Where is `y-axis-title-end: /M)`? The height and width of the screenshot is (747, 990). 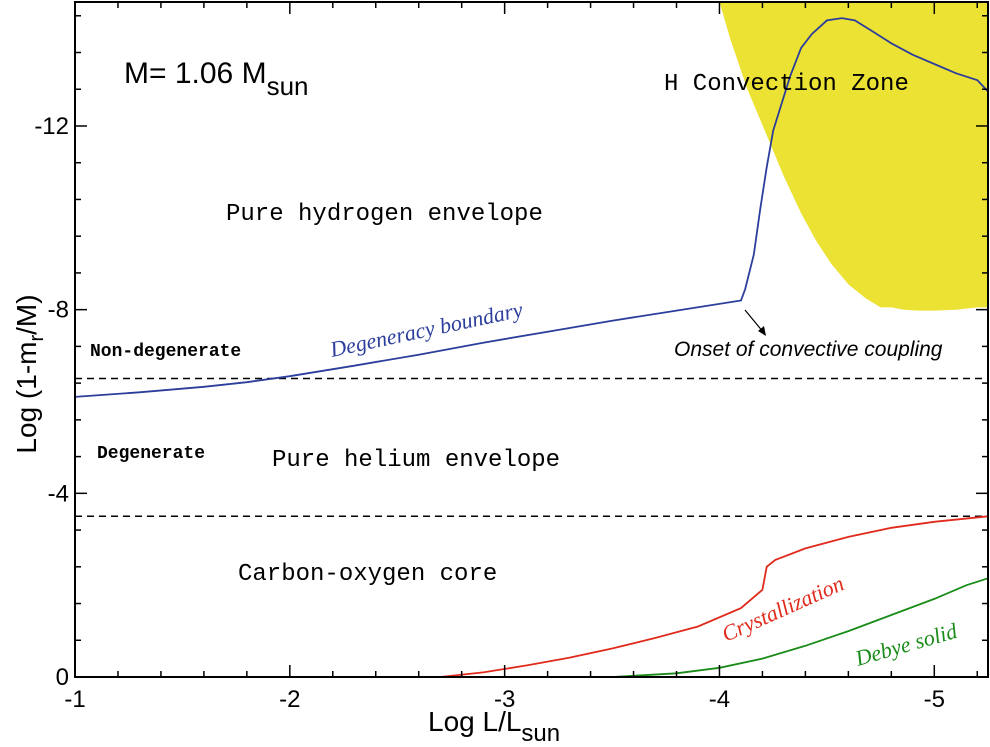 y-axis-title-end: /M) is located at coordinates (26, 314).